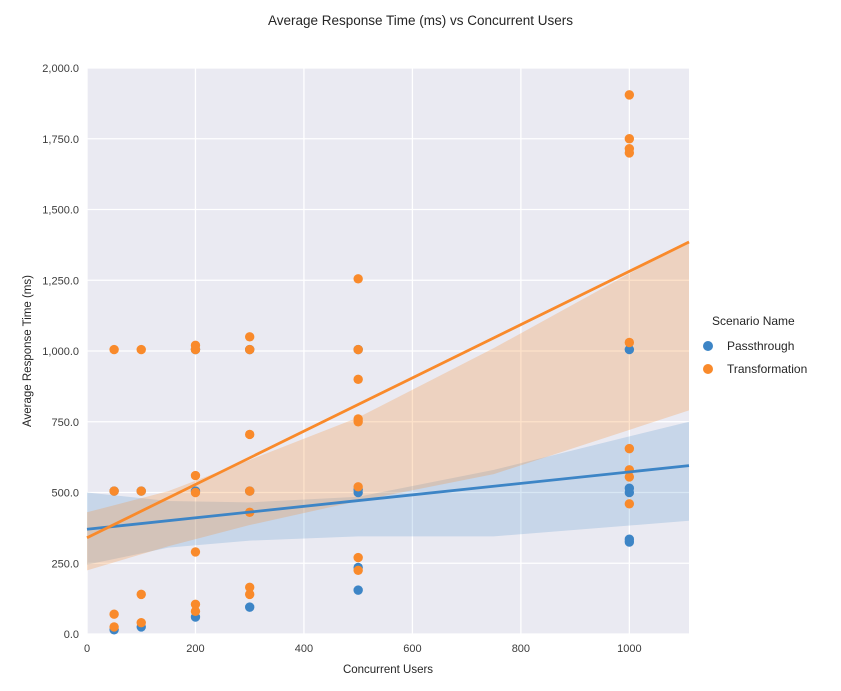 The image size is (841, 691). What do you see at coordinates (65, 494) in the screenshot?
I see `y-tick-label: 500.0` at bounding box center [65, 494].